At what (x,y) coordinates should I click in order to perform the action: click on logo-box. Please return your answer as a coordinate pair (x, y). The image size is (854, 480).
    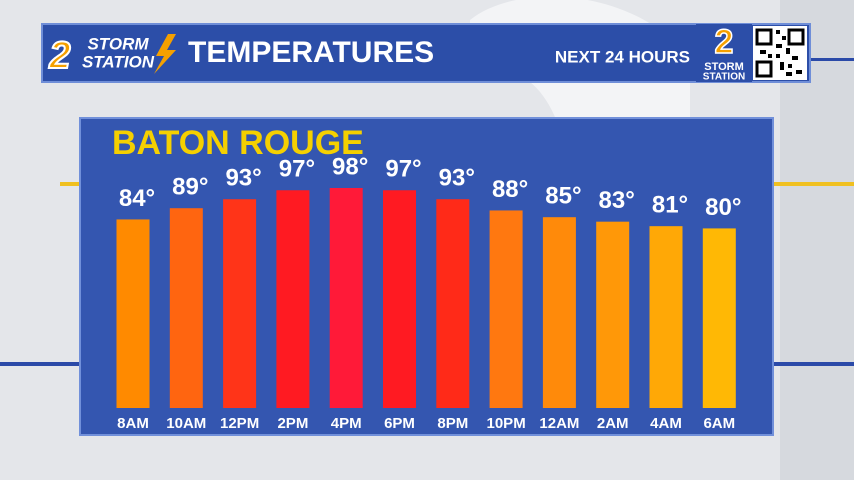
    Looking at the image, I should click on (724, 53).